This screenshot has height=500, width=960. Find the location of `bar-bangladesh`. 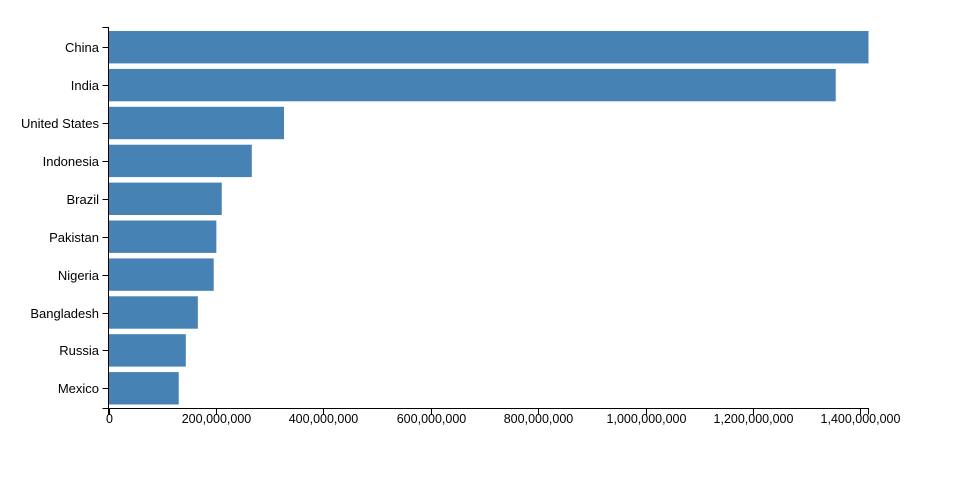

bar-bangladesh is located at coordinates (153, 312).